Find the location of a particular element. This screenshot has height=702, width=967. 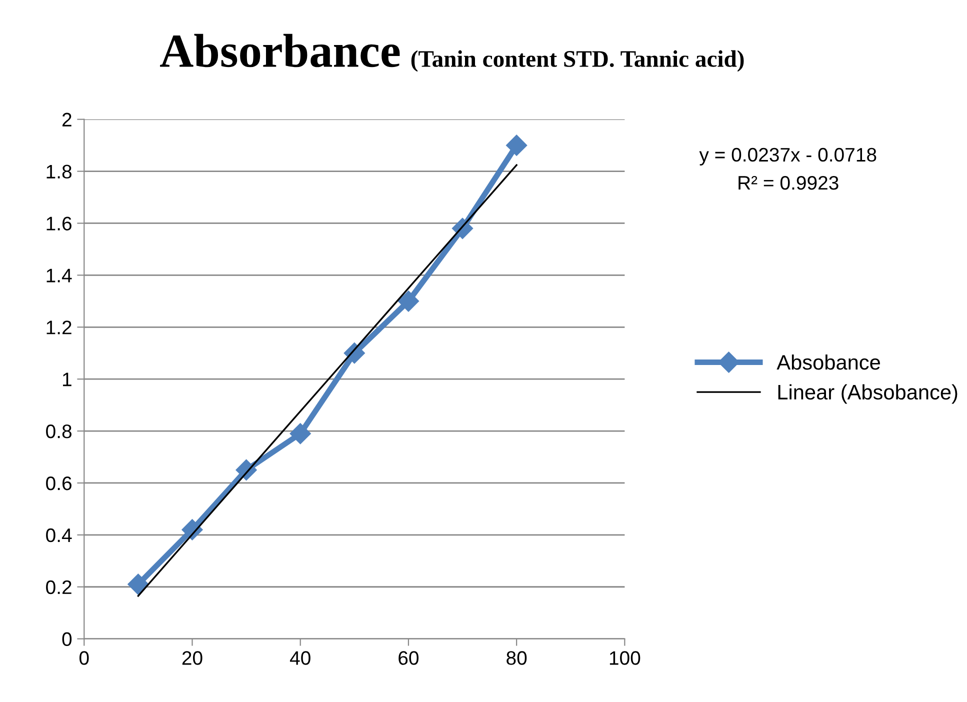

x-tick-label: 40 is located at coordinates (300, 658).